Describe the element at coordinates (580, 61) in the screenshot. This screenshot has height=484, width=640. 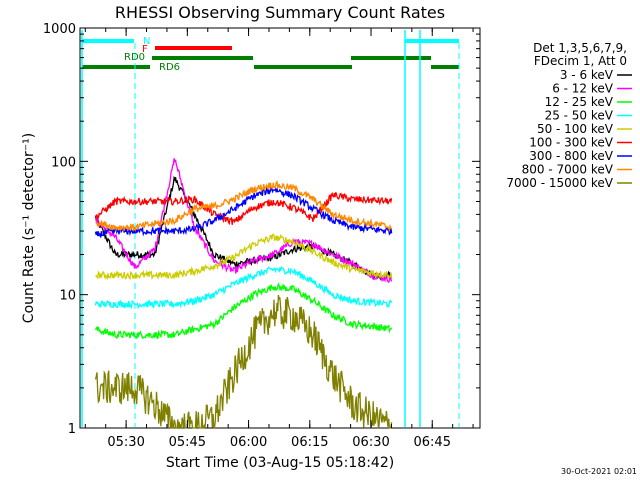
I see `legend-header-line-2: FDecim 1, Att 0` at that location.